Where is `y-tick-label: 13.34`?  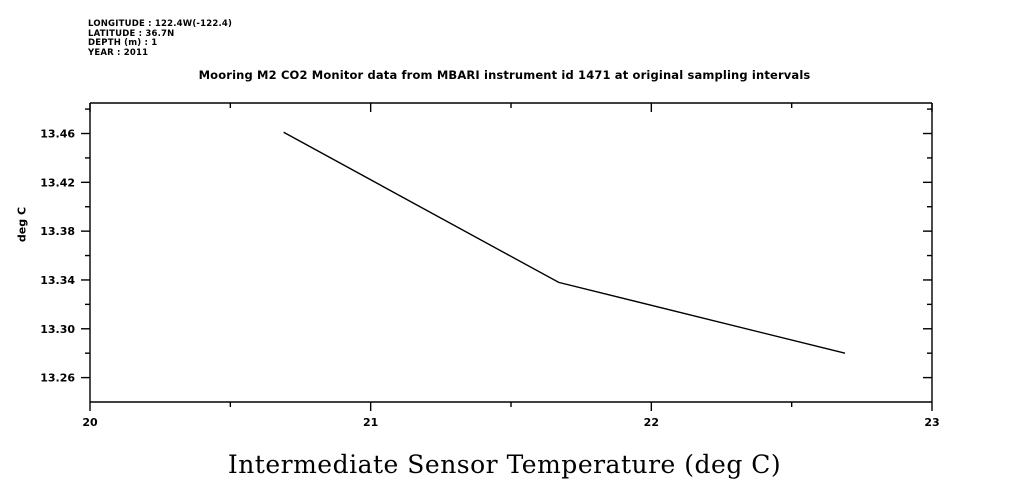 y-tick-label: 13.34 is located at coordinates (57, 280).